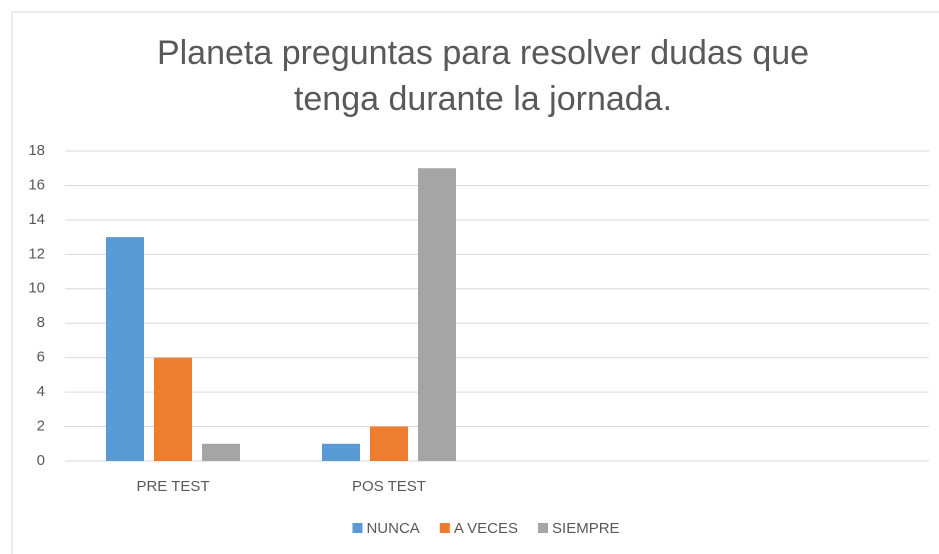 This screenshot has width=939, height=554. What do you see at coordinates (36, 253) in the screenshot?
I see `y-tick-label: 12` at bounding box center [36, 253].